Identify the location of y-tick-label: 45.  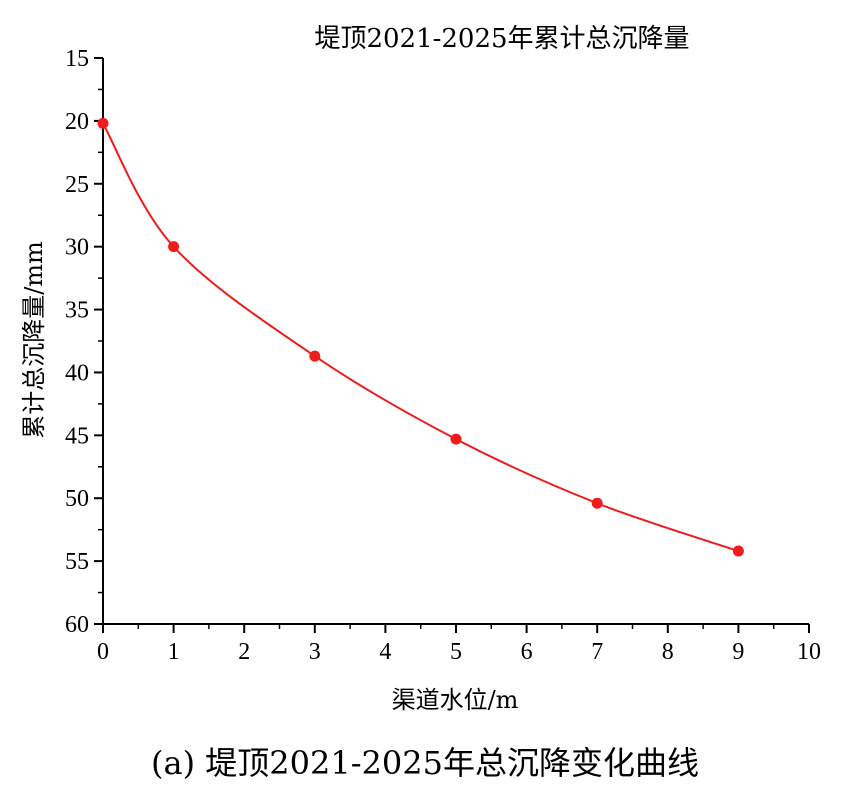
(77, 436).